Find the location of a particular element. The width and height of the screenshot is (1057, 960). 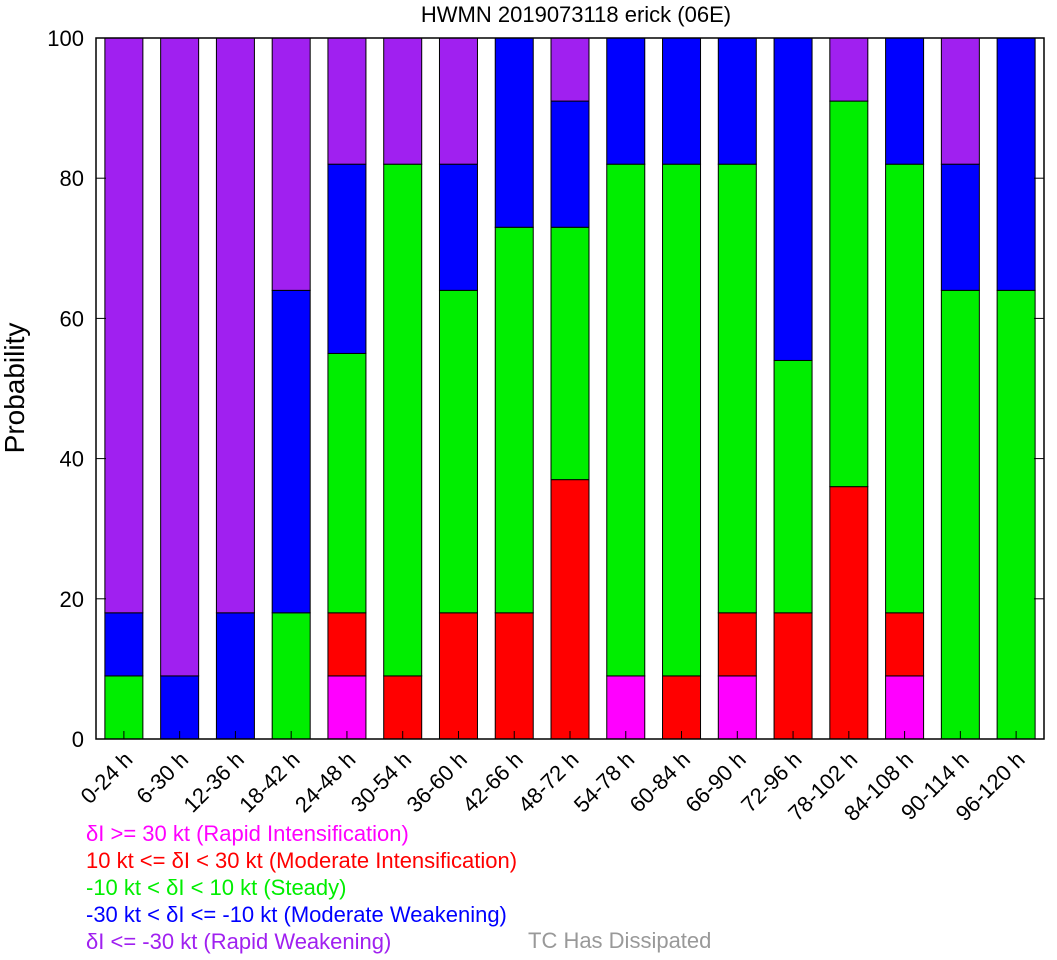

y-tick-label-20: 20 is located at coordinates (72, 599).